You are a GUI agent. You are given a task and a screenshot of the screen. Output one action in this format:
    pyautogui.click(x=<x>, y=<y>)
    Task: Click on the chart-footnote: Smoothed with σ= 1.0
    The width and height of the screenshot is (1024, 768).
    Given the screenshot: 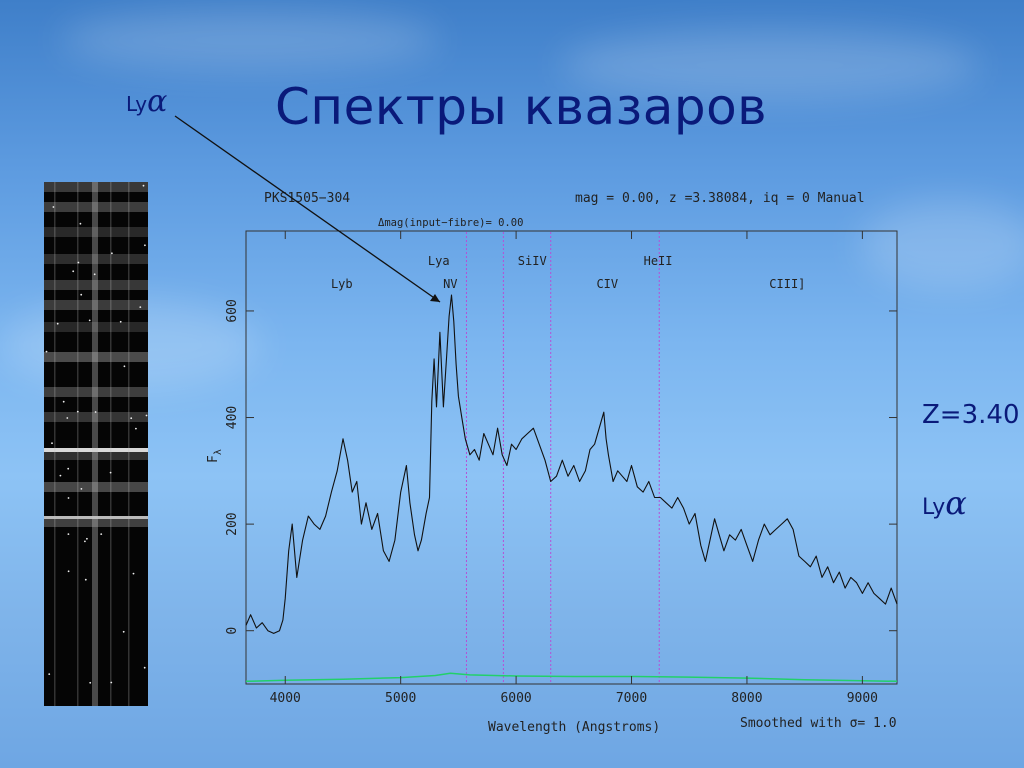 What is the action you would take?
    pyautogui.click(x=818, y=723)
    